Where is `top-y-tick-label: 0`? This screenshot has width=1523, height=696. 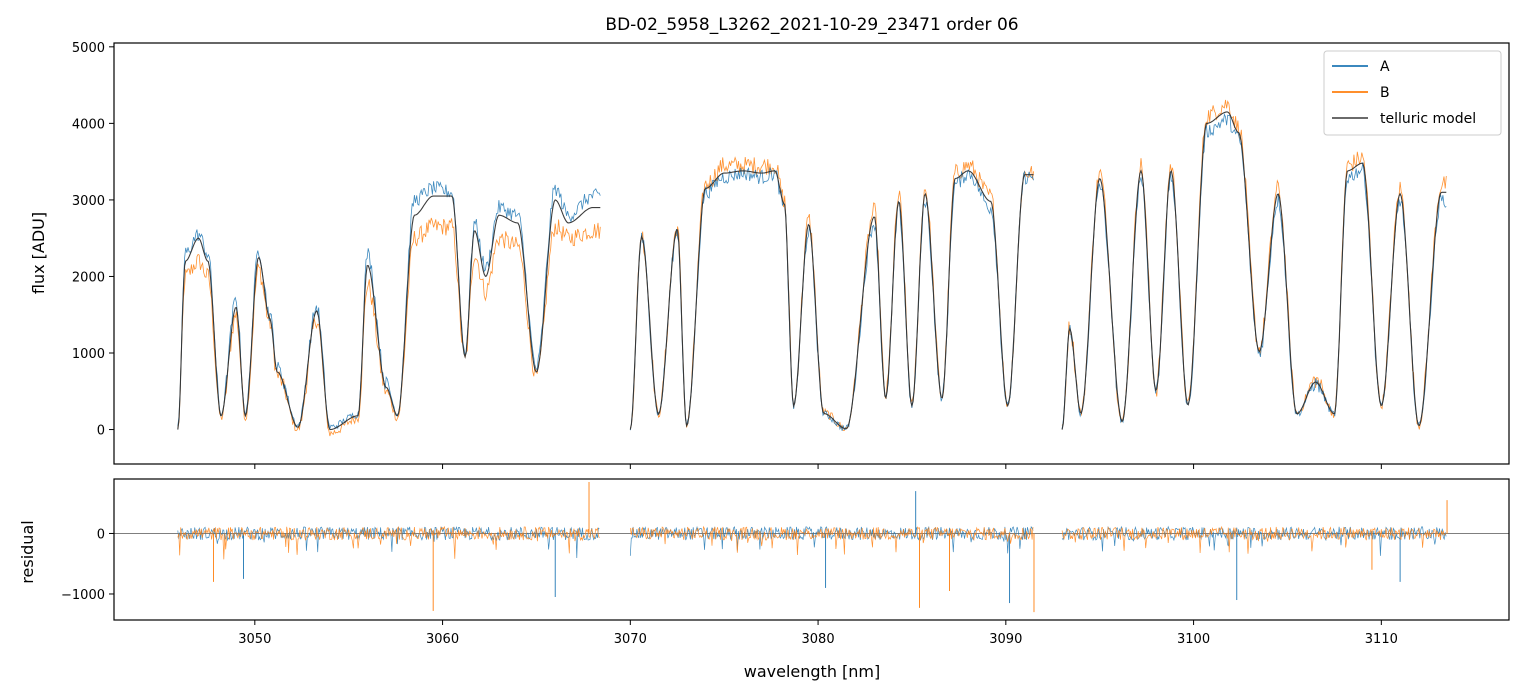
top-y-tick-label: 0 is located at coordinates (101, 431).